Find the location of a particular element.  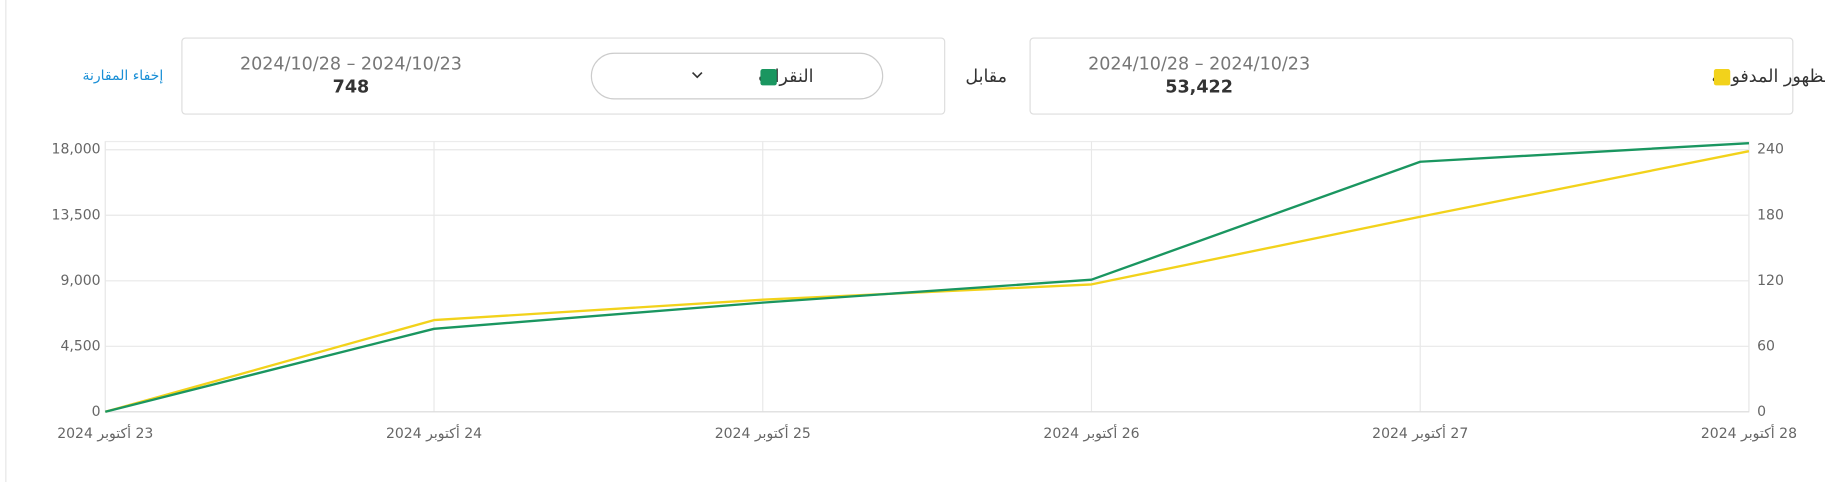

y2-tick-label: 240 is located at coordinates (1770, 150).